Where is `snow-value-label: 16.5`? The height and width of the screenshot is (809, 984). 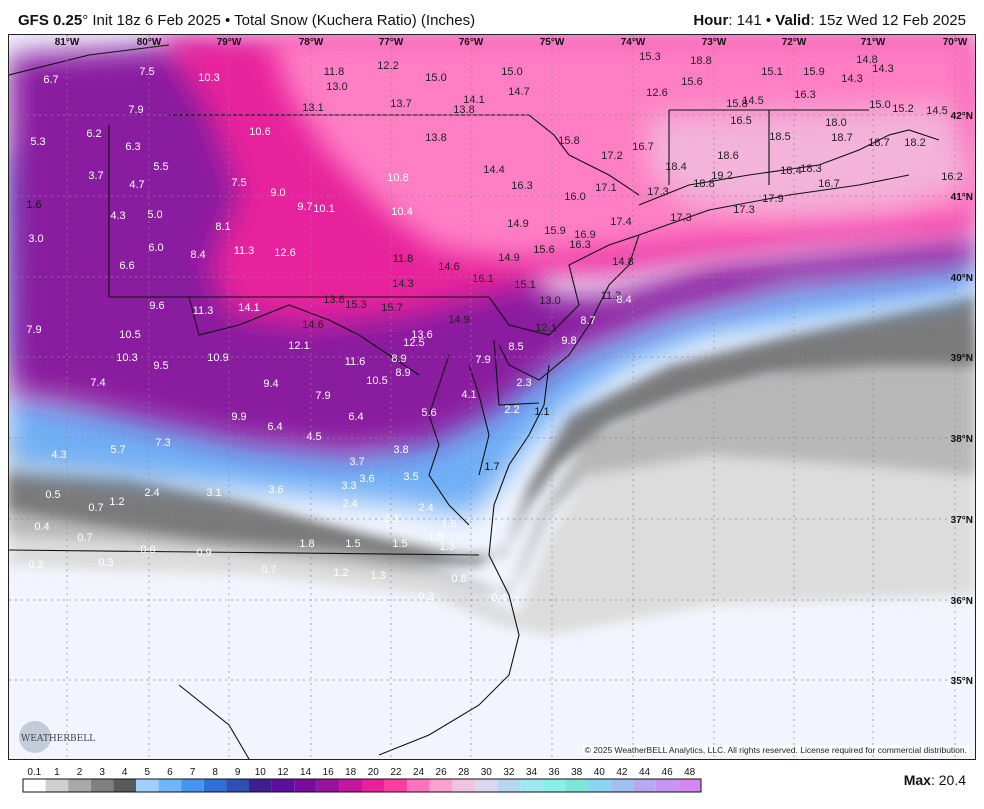
snow-value-label: 16.5 is located at coordinates (740, 121).